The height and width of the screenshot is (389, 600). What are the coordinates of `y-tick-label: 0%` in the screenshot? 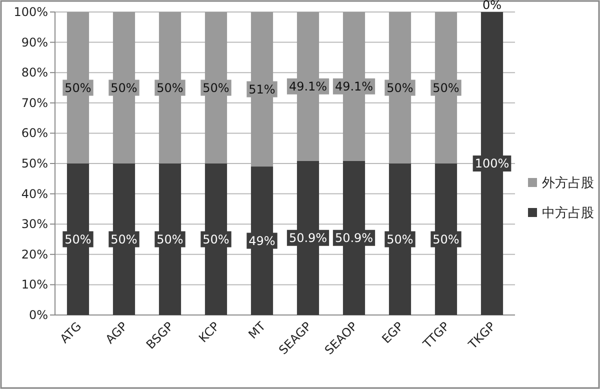 It's located at (38, 315).